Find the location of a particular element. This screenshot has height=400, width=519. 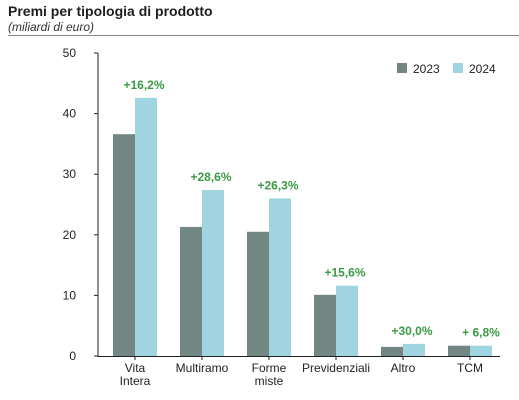

chart-title: Premi per tipologia di prodotto is located at coordinates (110, 11).